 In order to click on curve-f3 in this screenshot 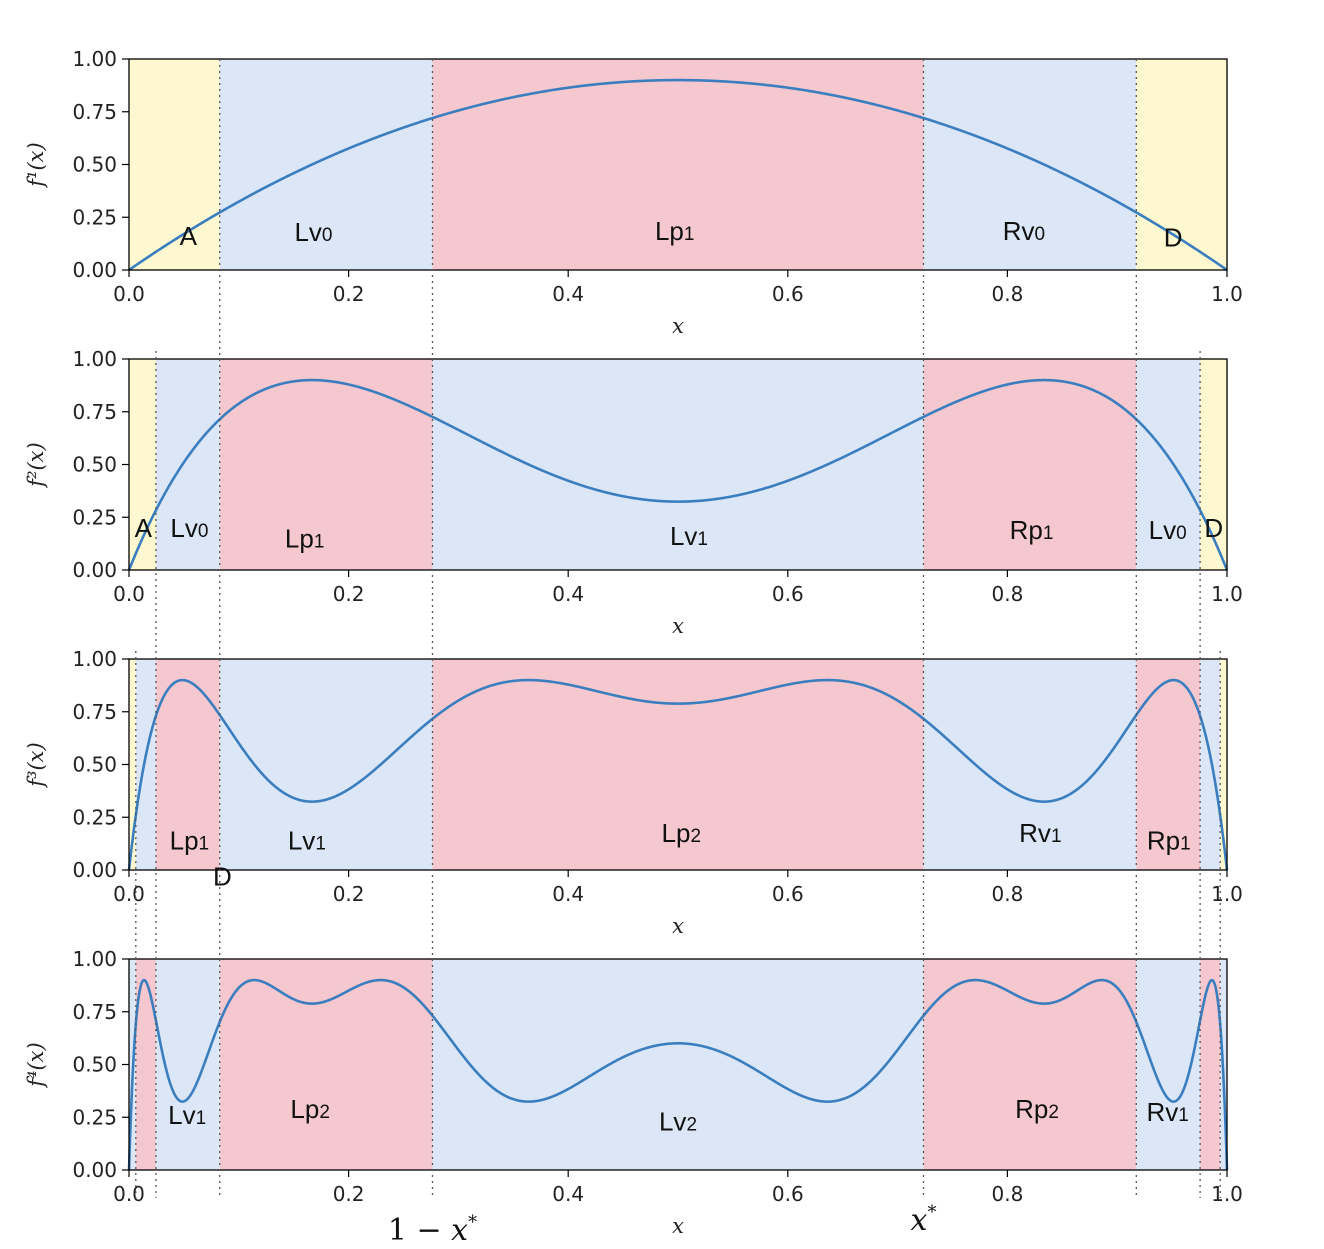, I will do `click(678, 774)`.